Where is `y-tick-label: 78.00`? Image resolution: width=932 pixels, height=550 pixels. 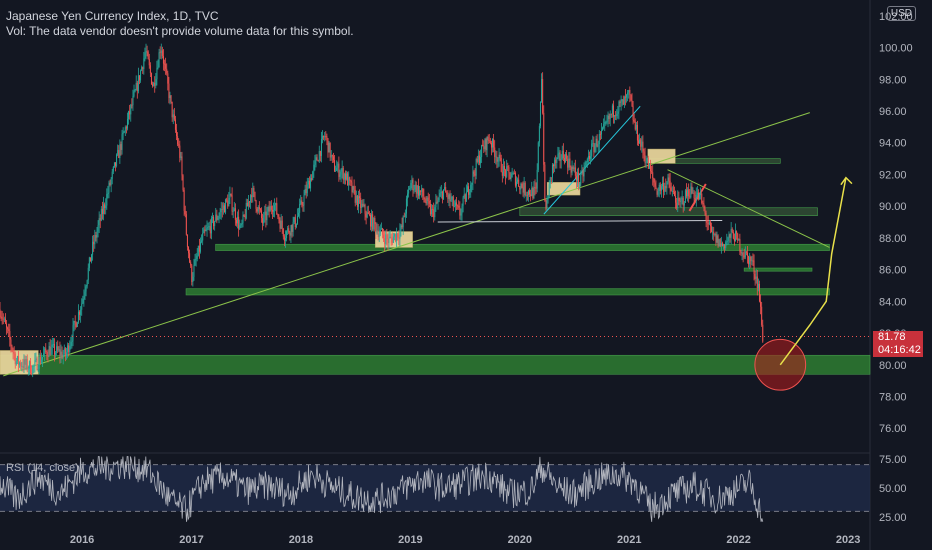 y-tick-label: 78.00 is located at coordinates (893, 397).